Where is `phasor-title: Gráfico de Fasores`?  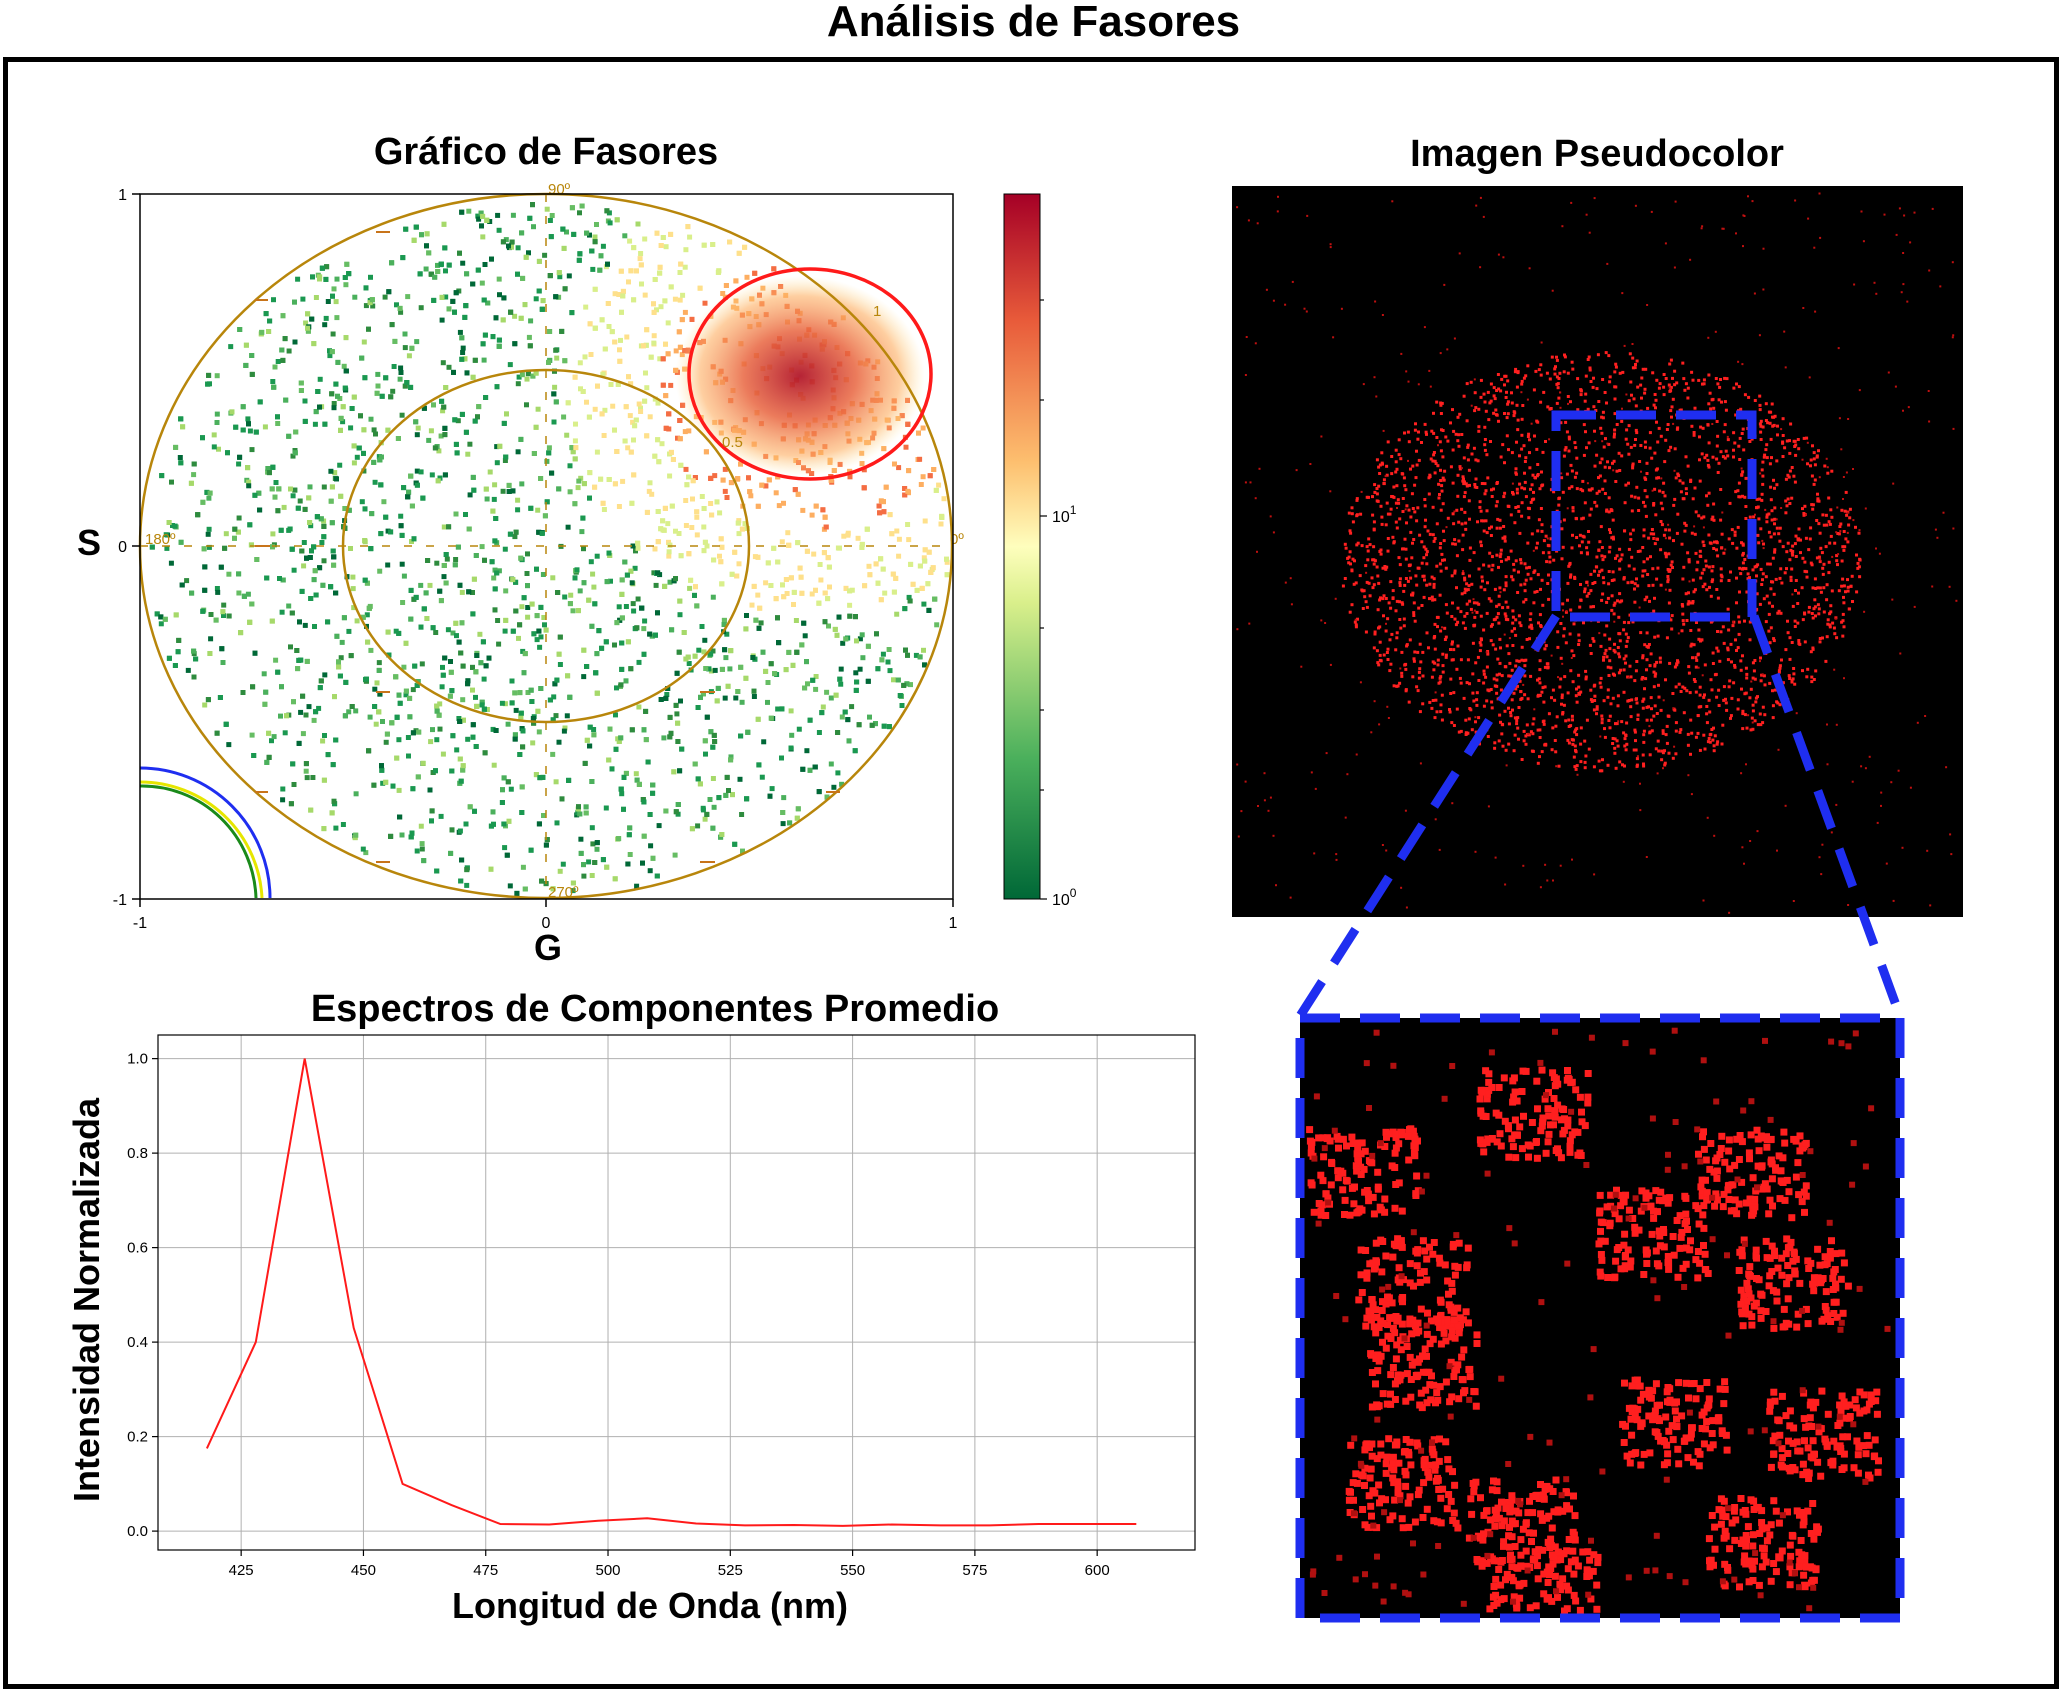 phasor-title: Gráfico de Fasores is located at coordinates (546, 152).